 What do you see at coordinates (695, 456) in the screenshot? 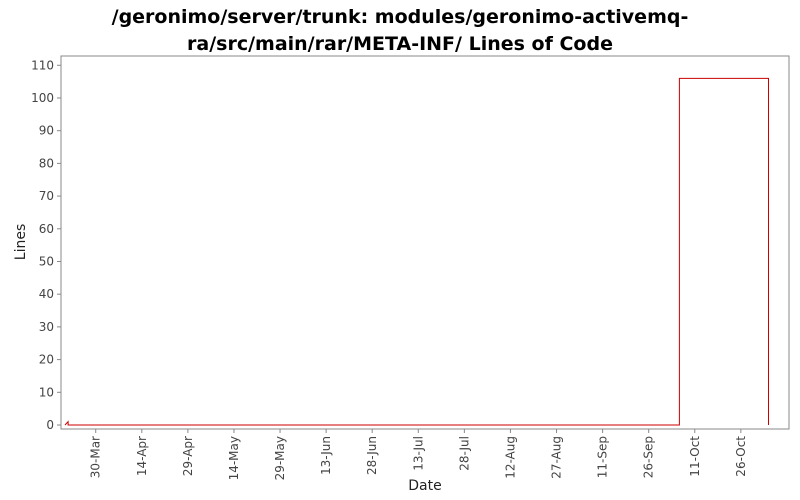
I see `x-tick-label: 11-Oct` at bounding box center [695, 456].